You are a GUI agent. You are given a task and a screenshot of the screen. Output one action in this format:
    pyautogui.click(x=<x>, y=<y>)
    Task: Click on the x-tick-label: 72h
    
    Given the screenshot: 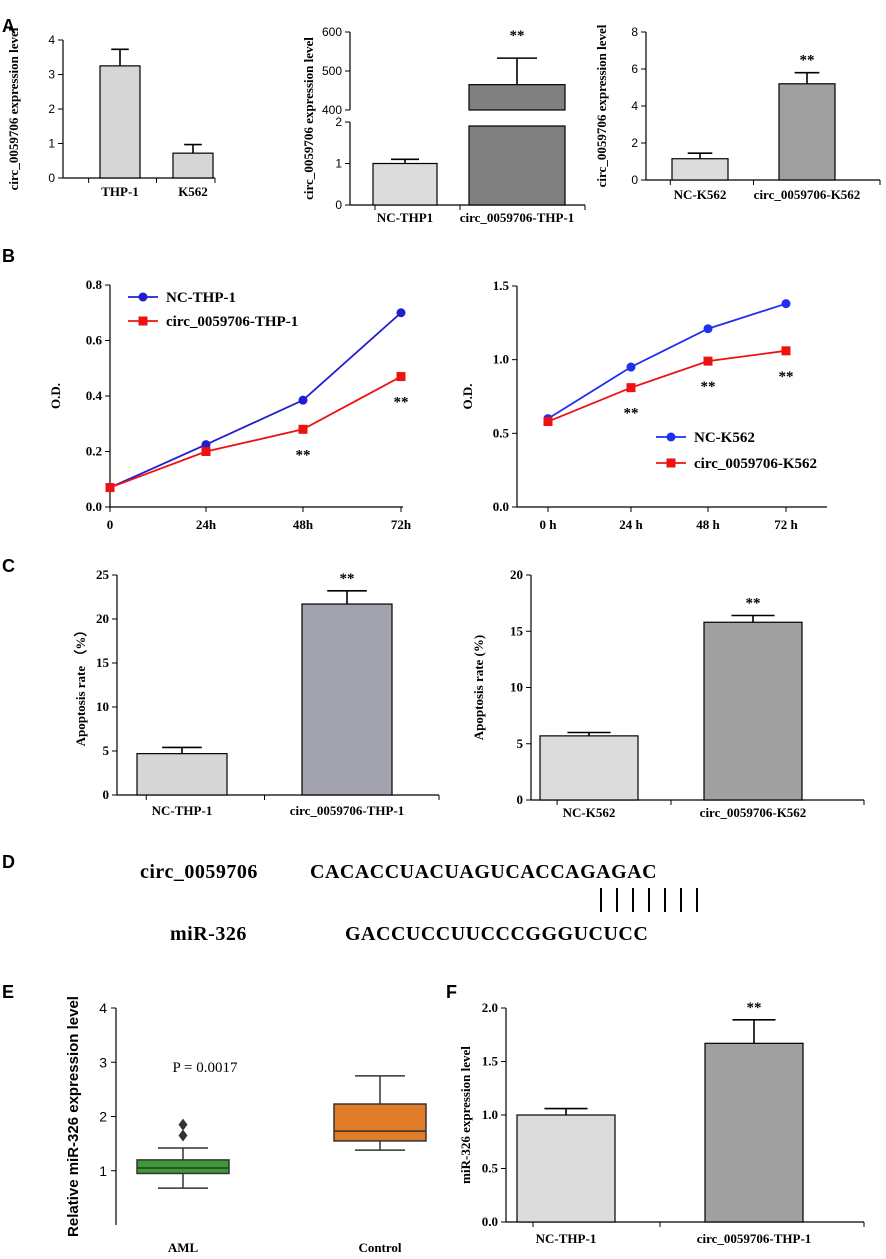 What is the action you would take?
    pyautogui.click(x=401, y=524)
    